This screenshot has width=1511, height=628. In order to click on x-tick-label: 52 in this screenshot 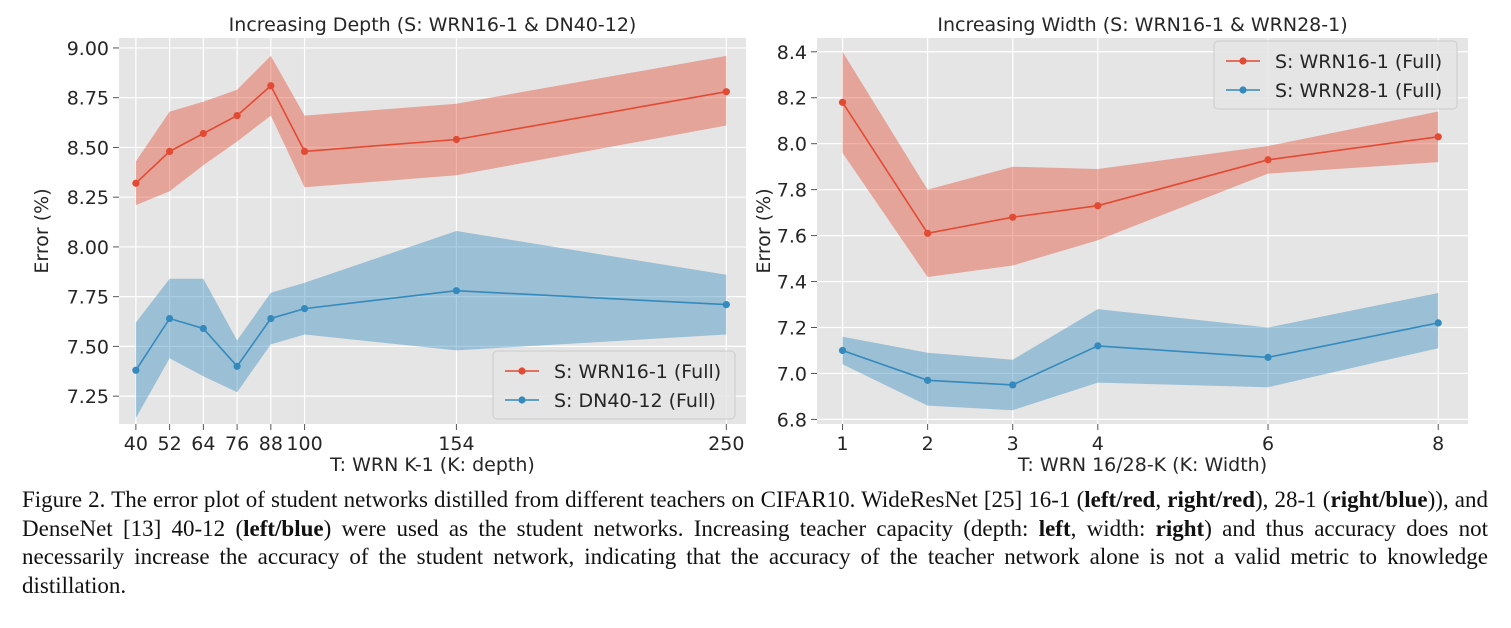, I will do `click(170, 444)`.